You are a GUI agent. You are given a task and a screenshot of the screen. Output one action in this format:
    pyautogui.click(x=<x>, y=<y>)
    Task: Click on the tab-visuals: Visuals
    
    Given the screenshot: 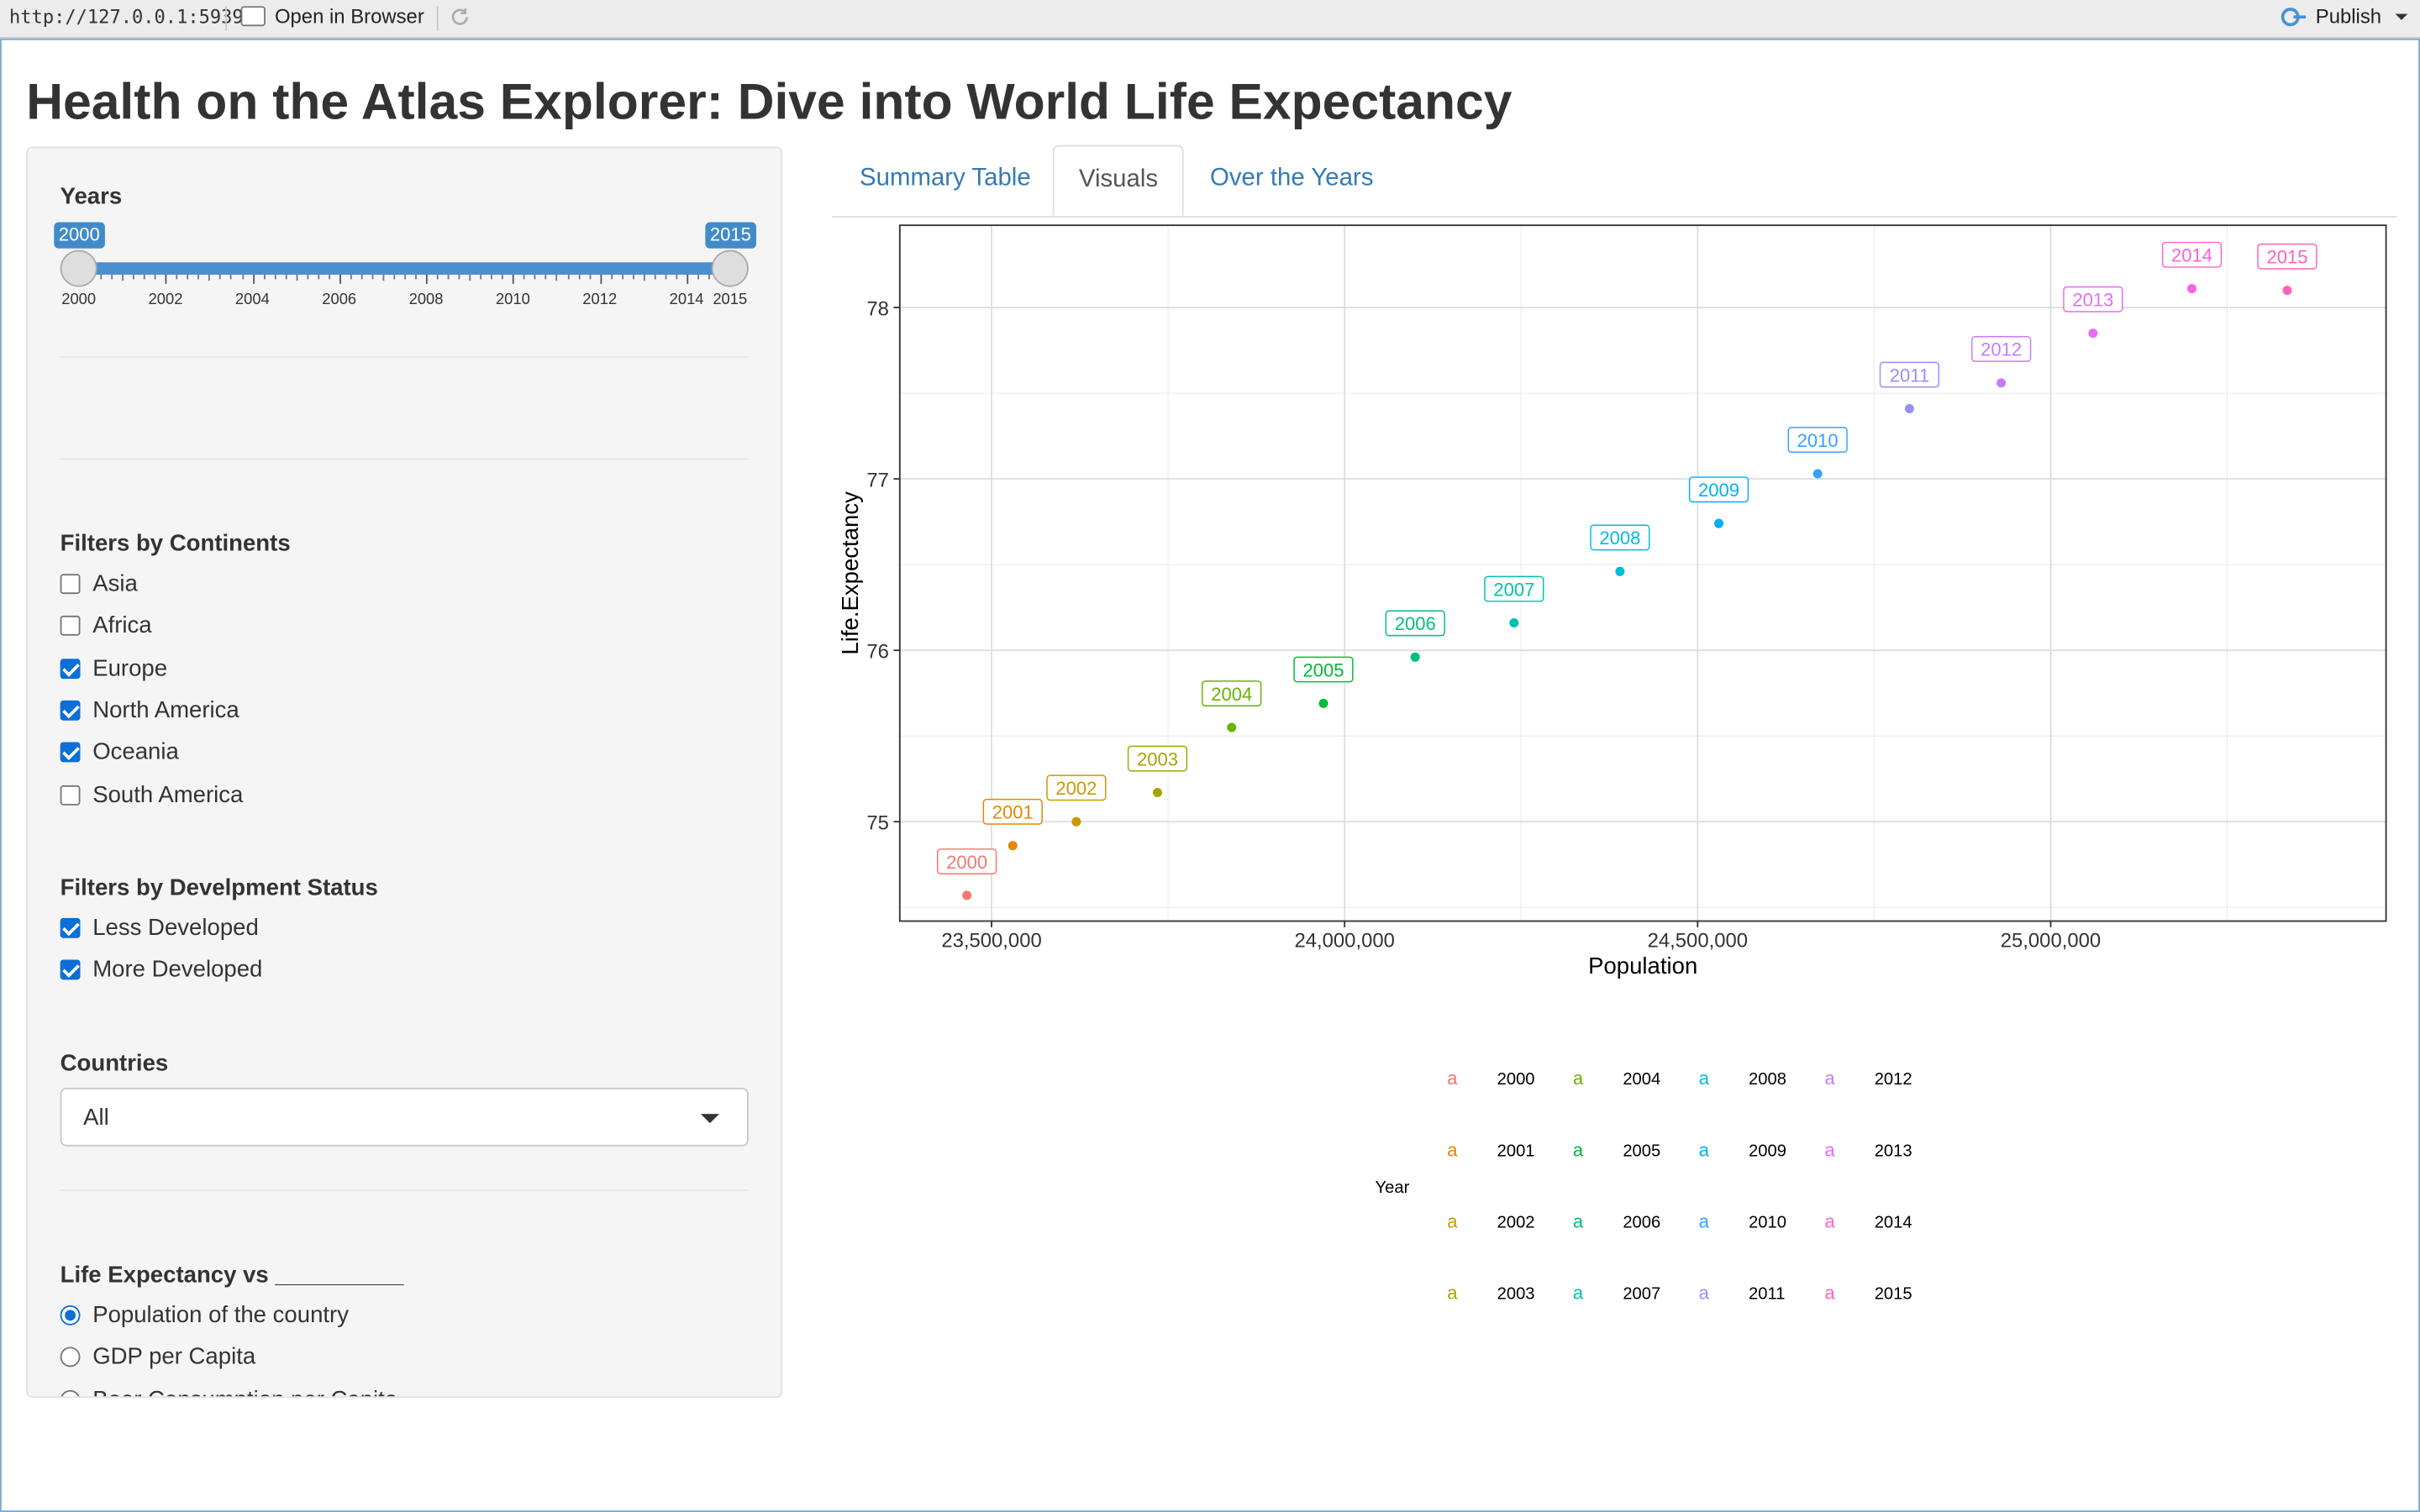 What is the action you would take?
    pyautogui.click(x=1118, y=180)
    